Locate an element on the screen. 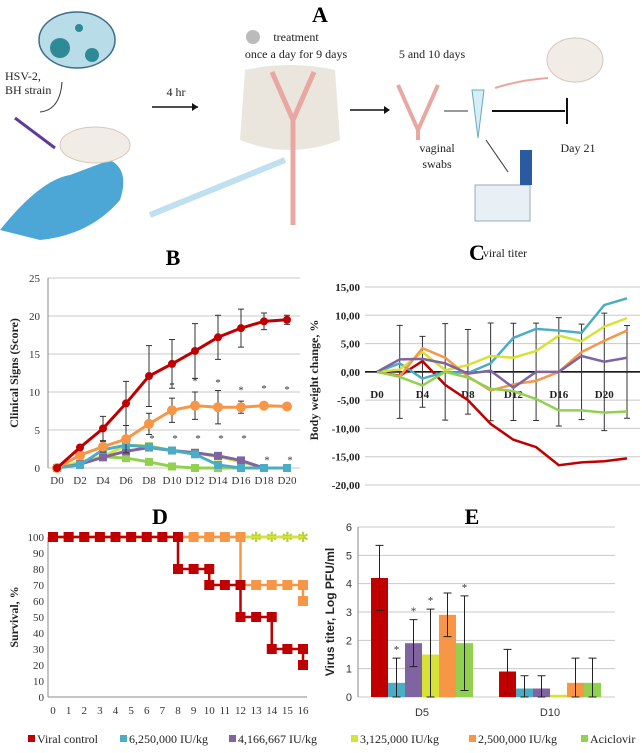 Image resolution: width=642 pixels, height=753 pixels. x-tick-label: 7 is located at coordinates (163, 711).